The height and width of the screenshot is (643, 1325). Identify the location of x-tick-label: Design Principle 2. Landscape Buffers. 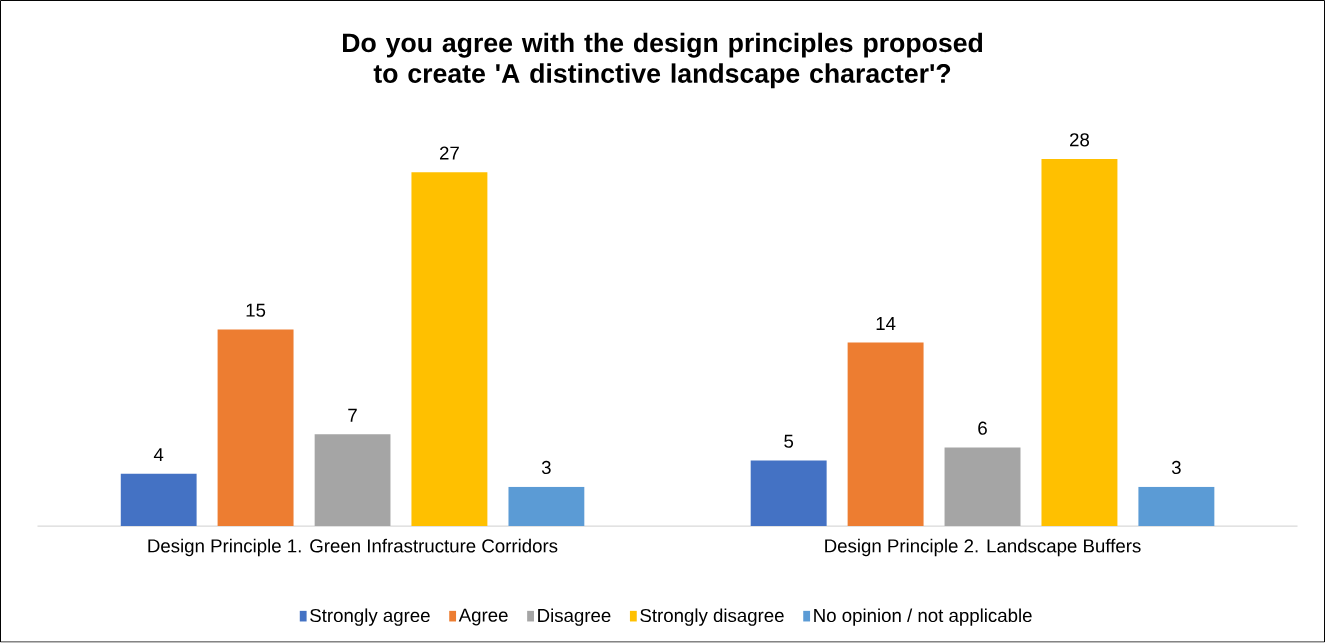
(983, 548).